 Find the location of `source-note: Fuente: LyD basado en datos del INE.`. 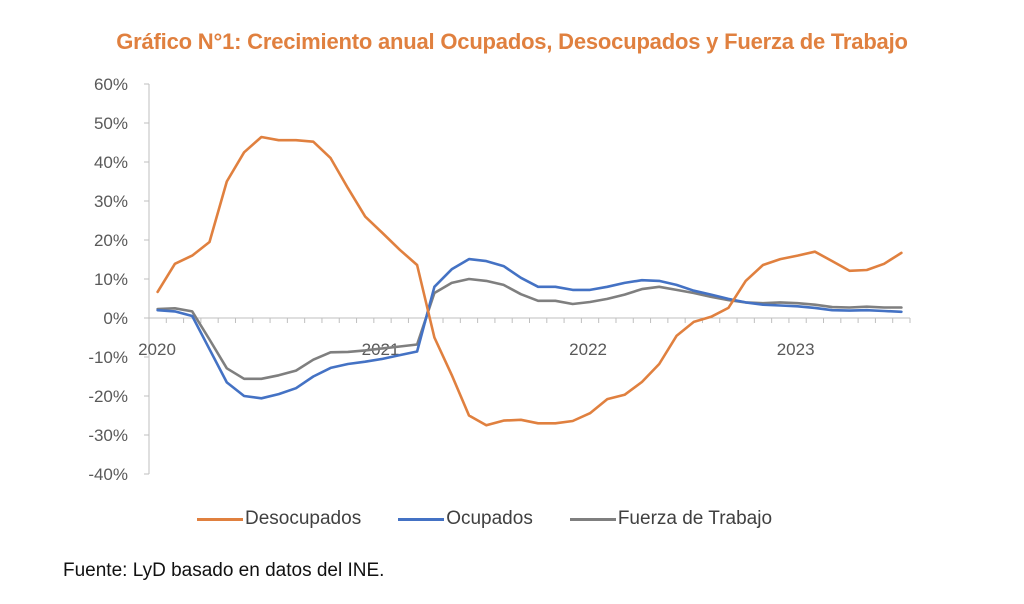

source-note: Fuente: LyD basado en datos del INE. is located at coordinates (224, 570).